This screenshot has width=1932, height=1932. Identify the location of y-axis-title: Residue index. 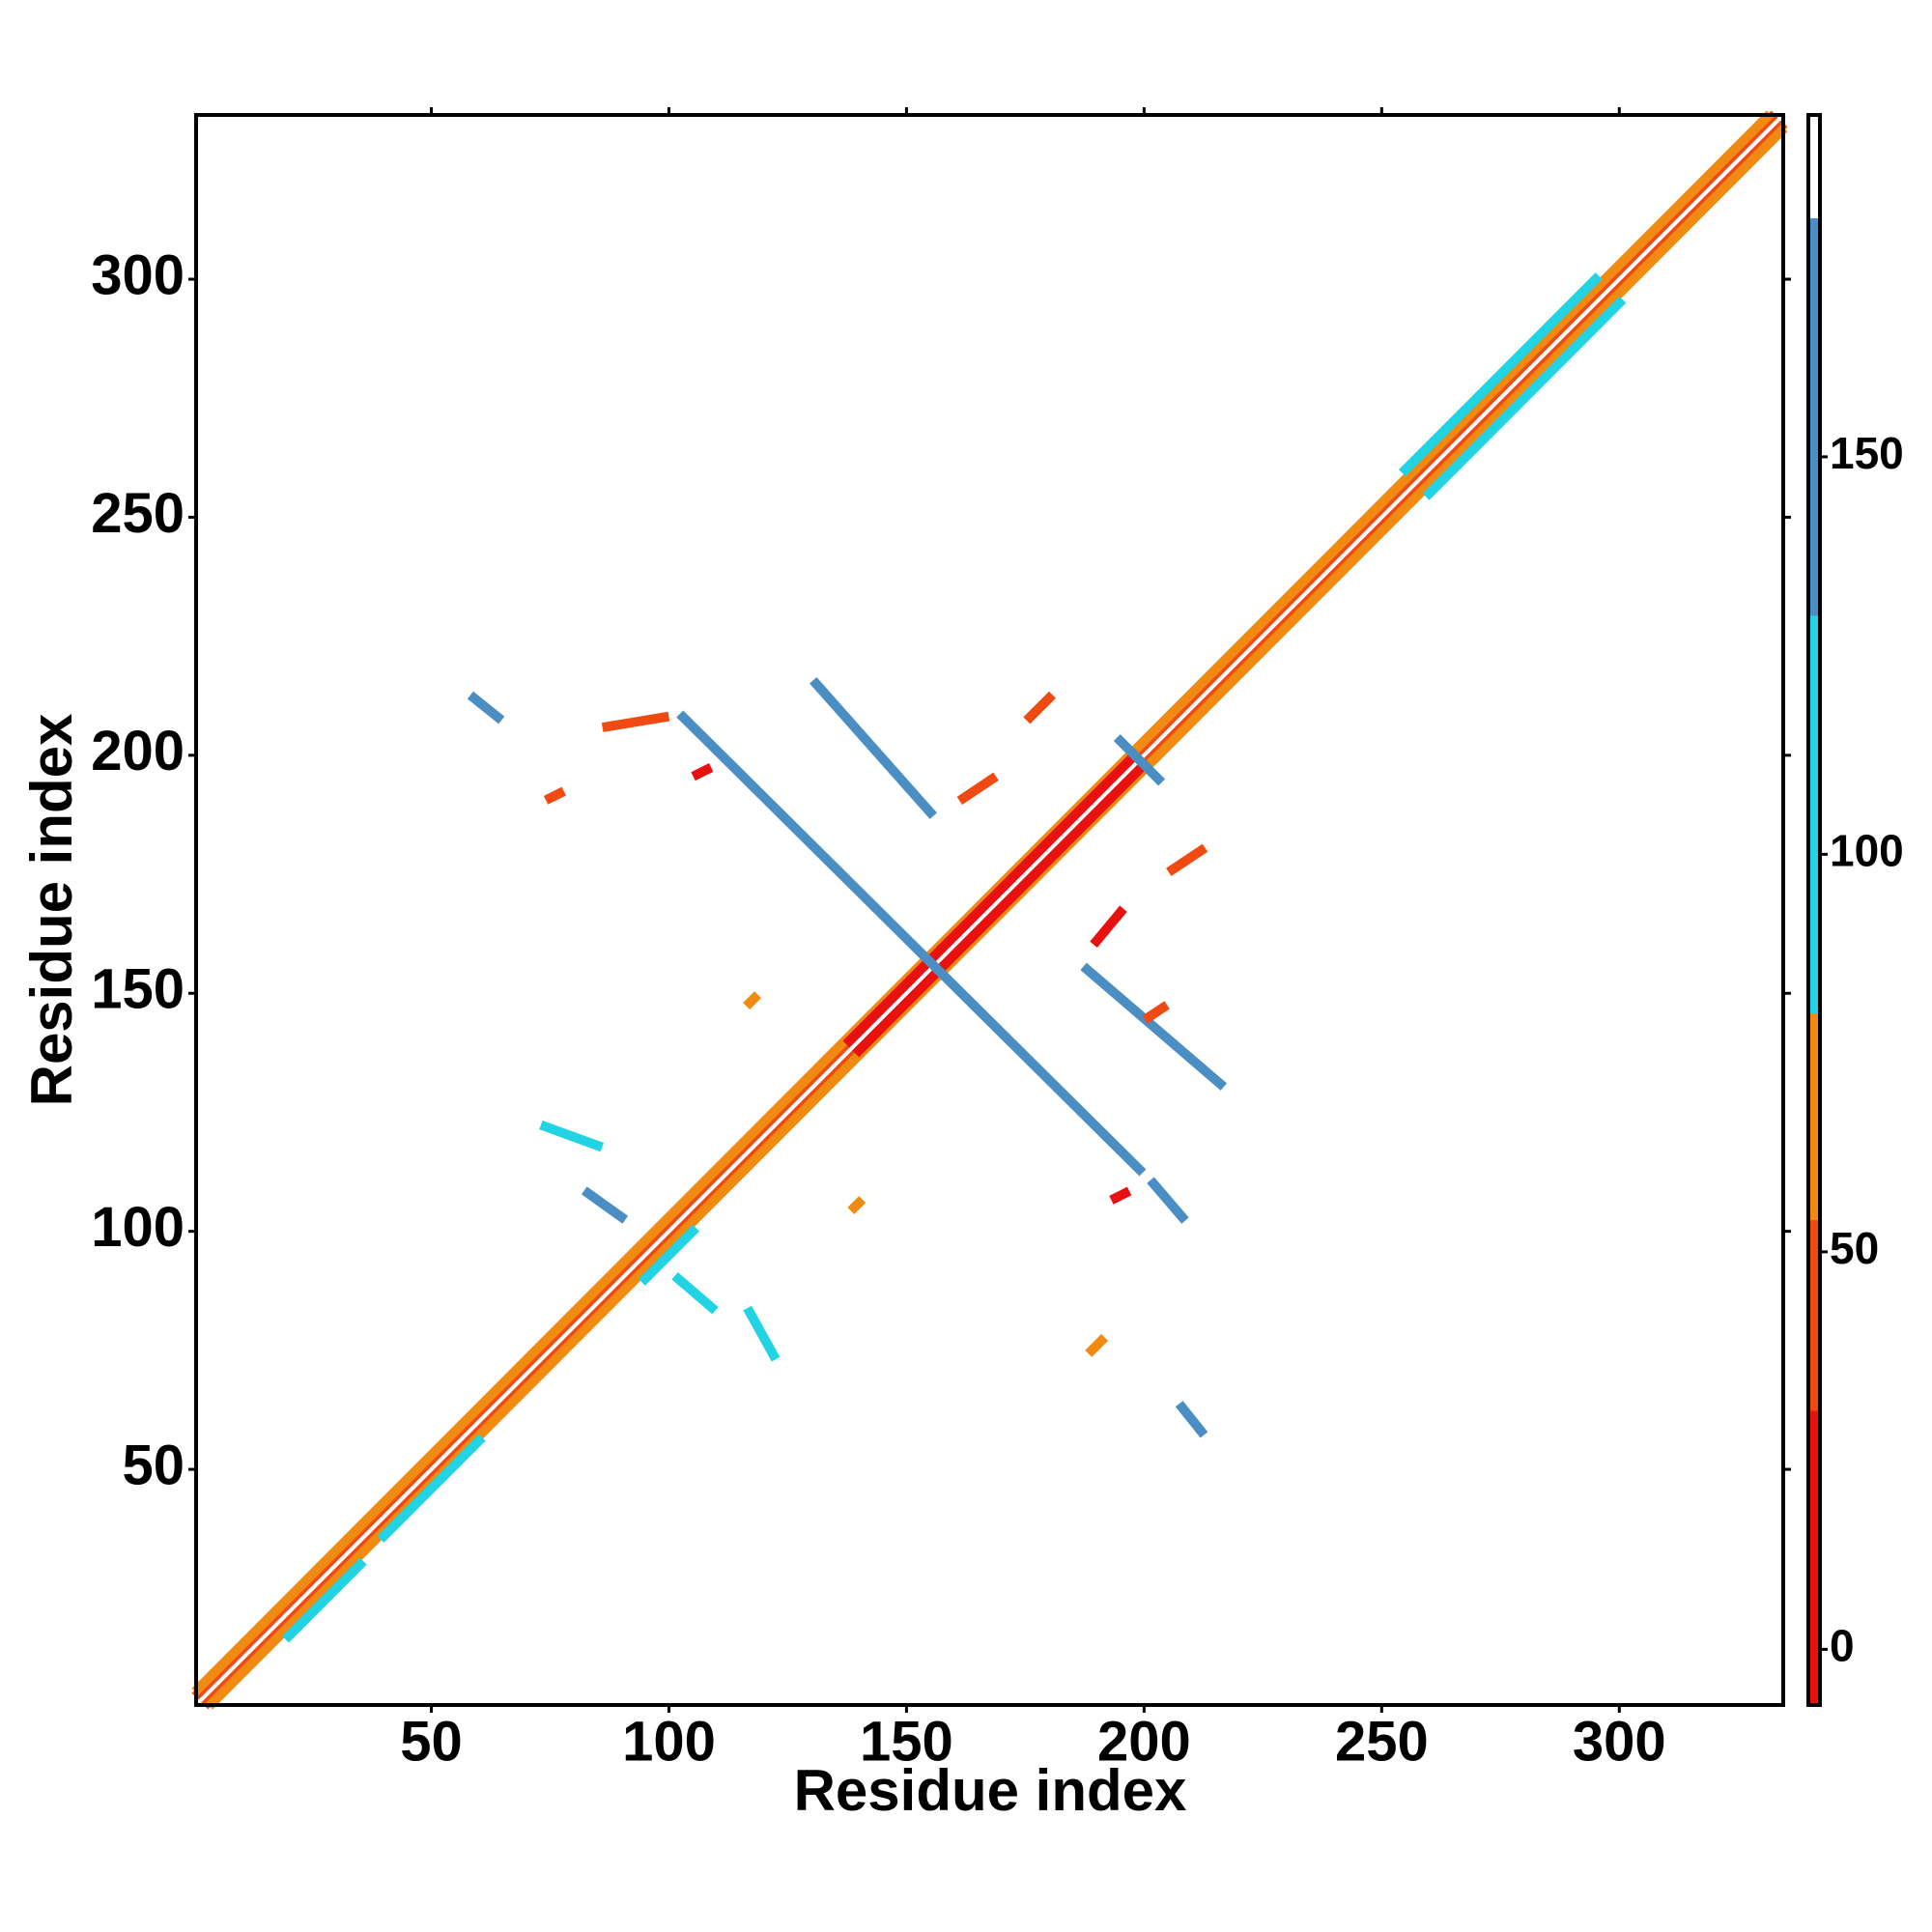
(51, 910).